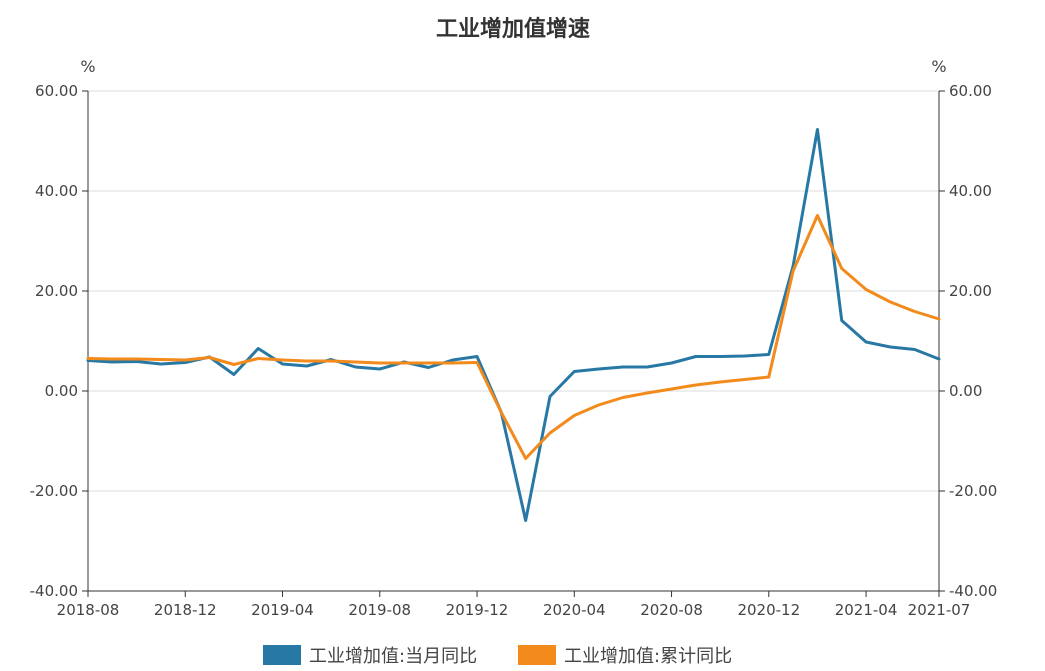  What do you see at coordinates (393, 656) in the screenshot?
I see `legend-label: 工业增加值:当月同比` at bounding box center [393, 656].